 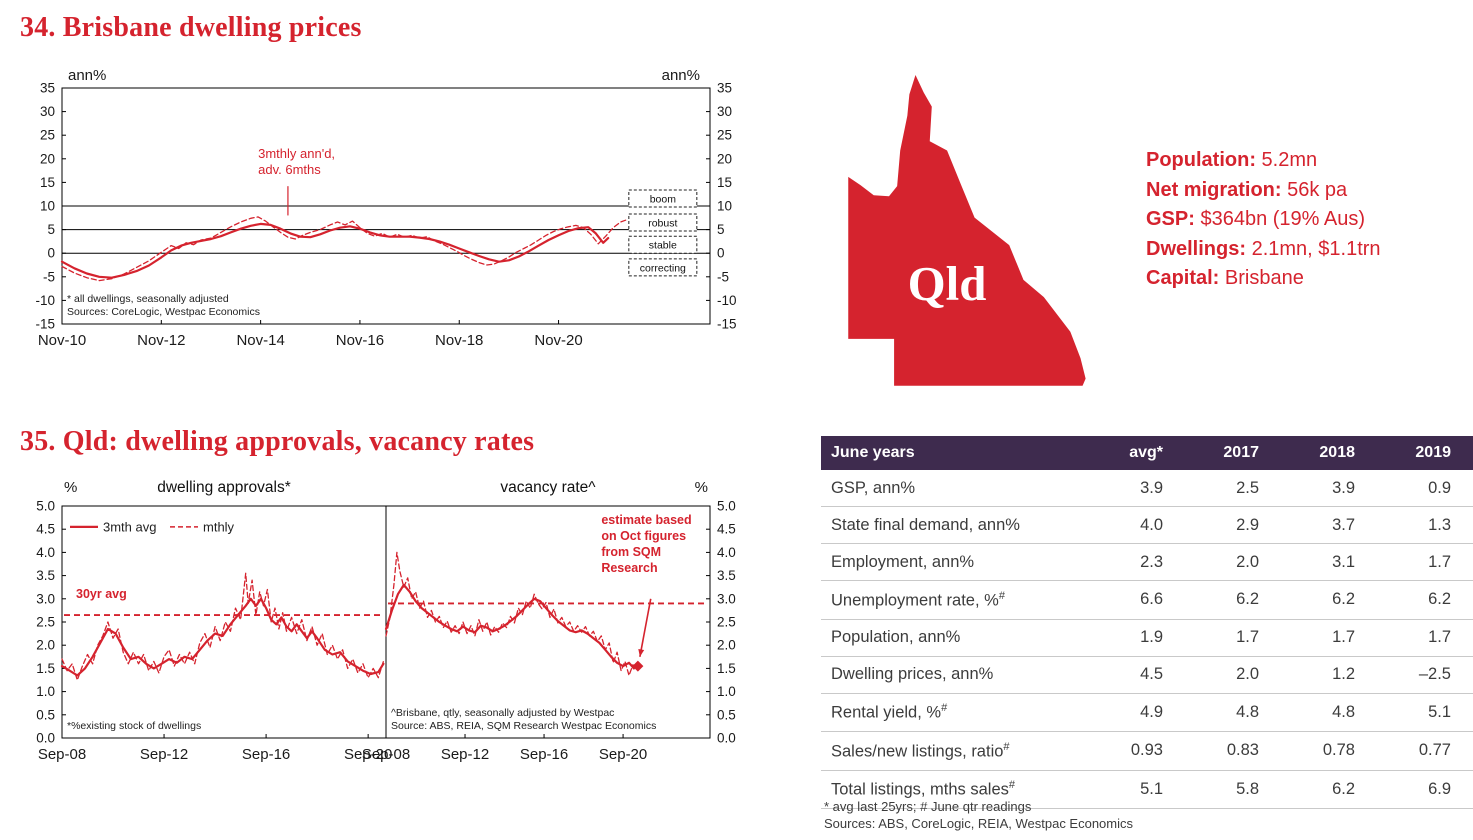 What do you see at coordinates (296, 153) in the screenshot?
I see `svg-text: 3mthly ann'd,` at bounding box center [296, 153].